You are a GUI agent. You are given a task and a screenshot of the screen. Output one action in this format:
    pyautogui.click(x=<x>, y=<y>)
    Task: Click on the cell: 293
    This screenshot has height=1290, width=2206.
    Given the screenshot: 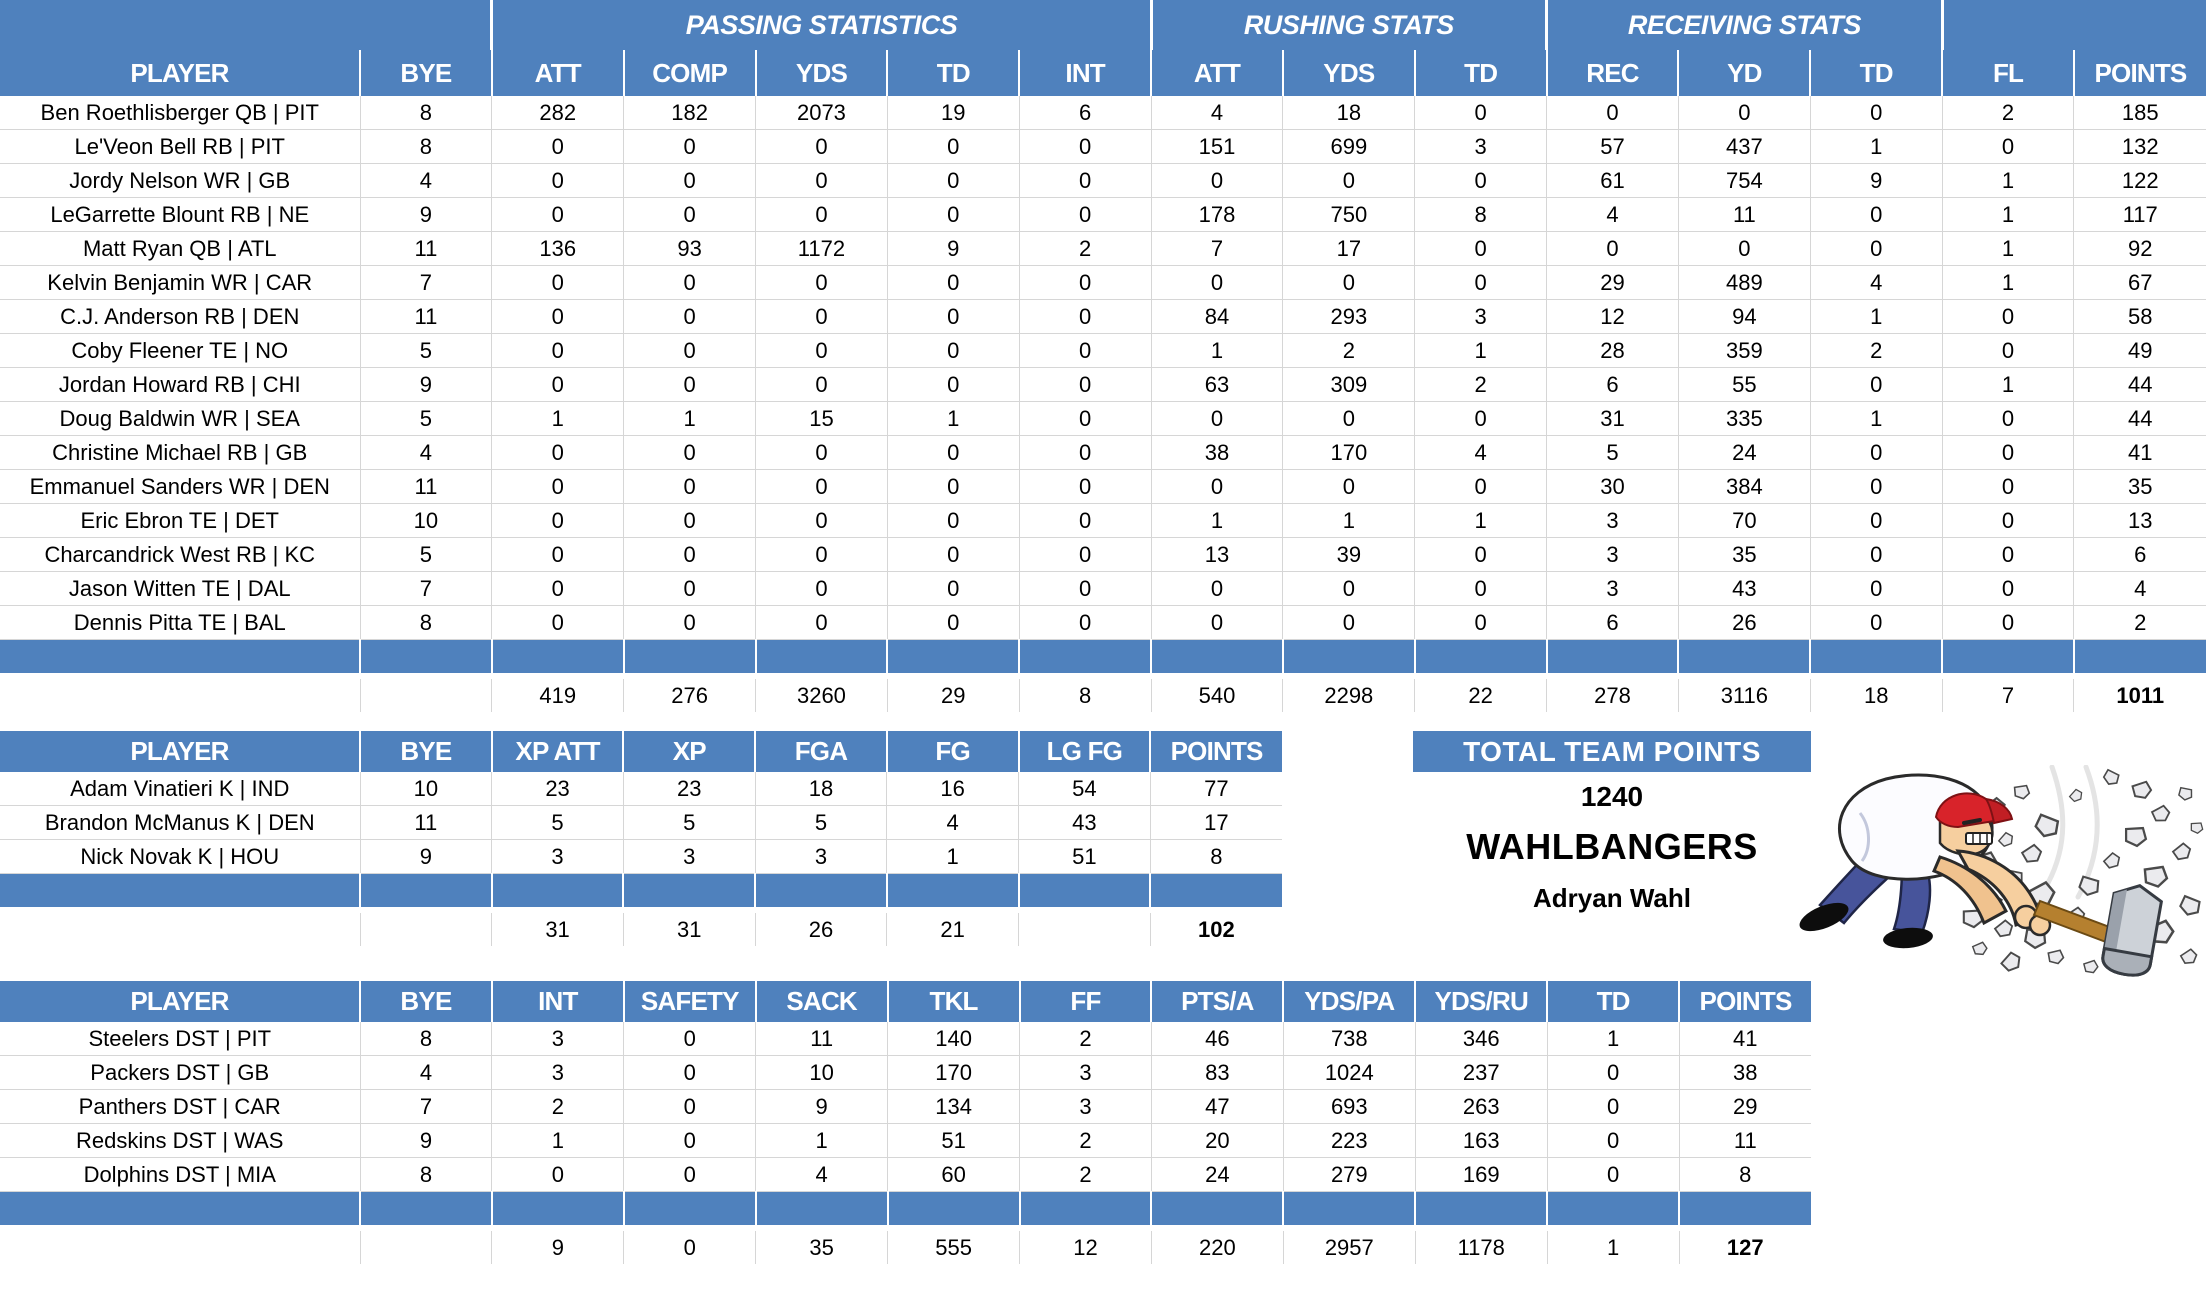 What is the action you would take?
    pyautogui.click(x=1349, y=316)
    